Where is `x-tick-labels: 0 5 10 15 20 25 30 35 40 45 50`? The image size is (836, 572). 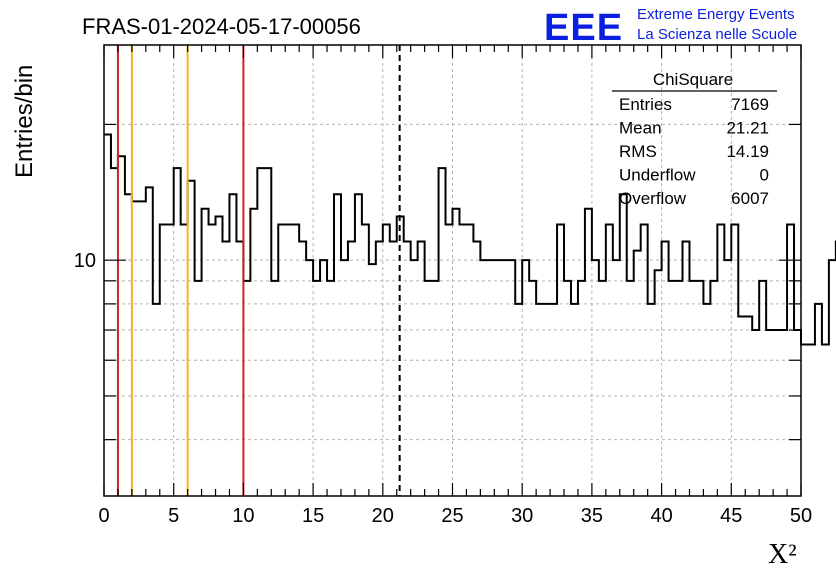 x-tick-labels: 0 5 10 15 20 25 30 35 40 45 50 is located at coordinates (455, 516).